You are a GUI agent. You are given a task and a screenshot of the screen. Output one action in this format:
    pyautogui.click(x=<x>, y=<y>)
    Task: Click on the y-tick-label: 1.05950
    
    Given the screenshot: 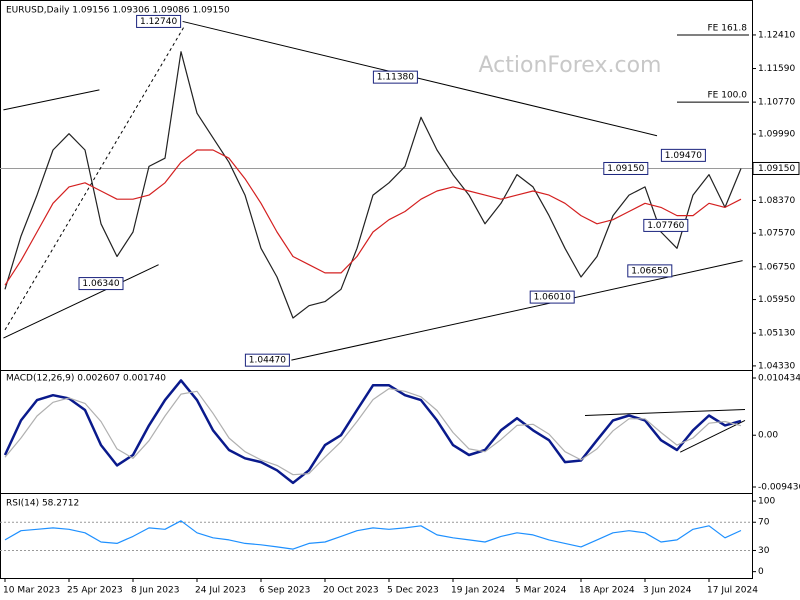 What is the action you would take?
    pyautogui.click(x=776, y=300)
    